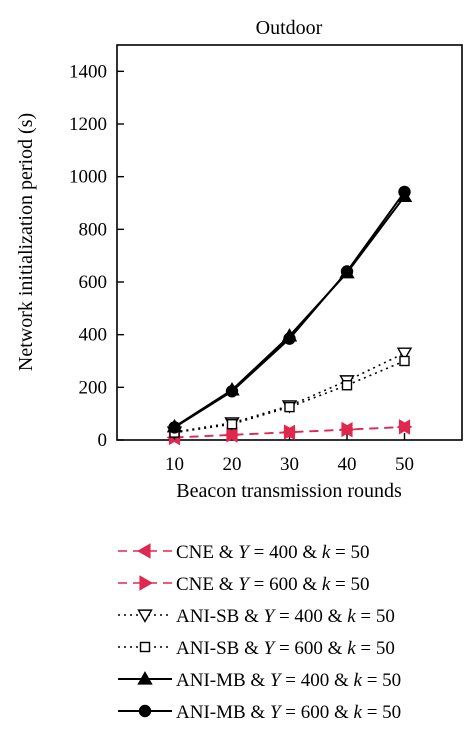 The image size is (474, 737). I want to click on legend-label: ANI-SB & Y = 400 & k = 50, so click(285, 616).